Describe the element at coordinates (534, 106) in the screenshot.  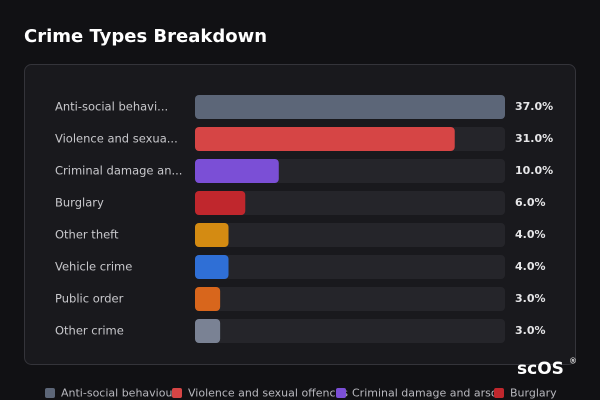
I see `value-label: 37.0%` at that location.